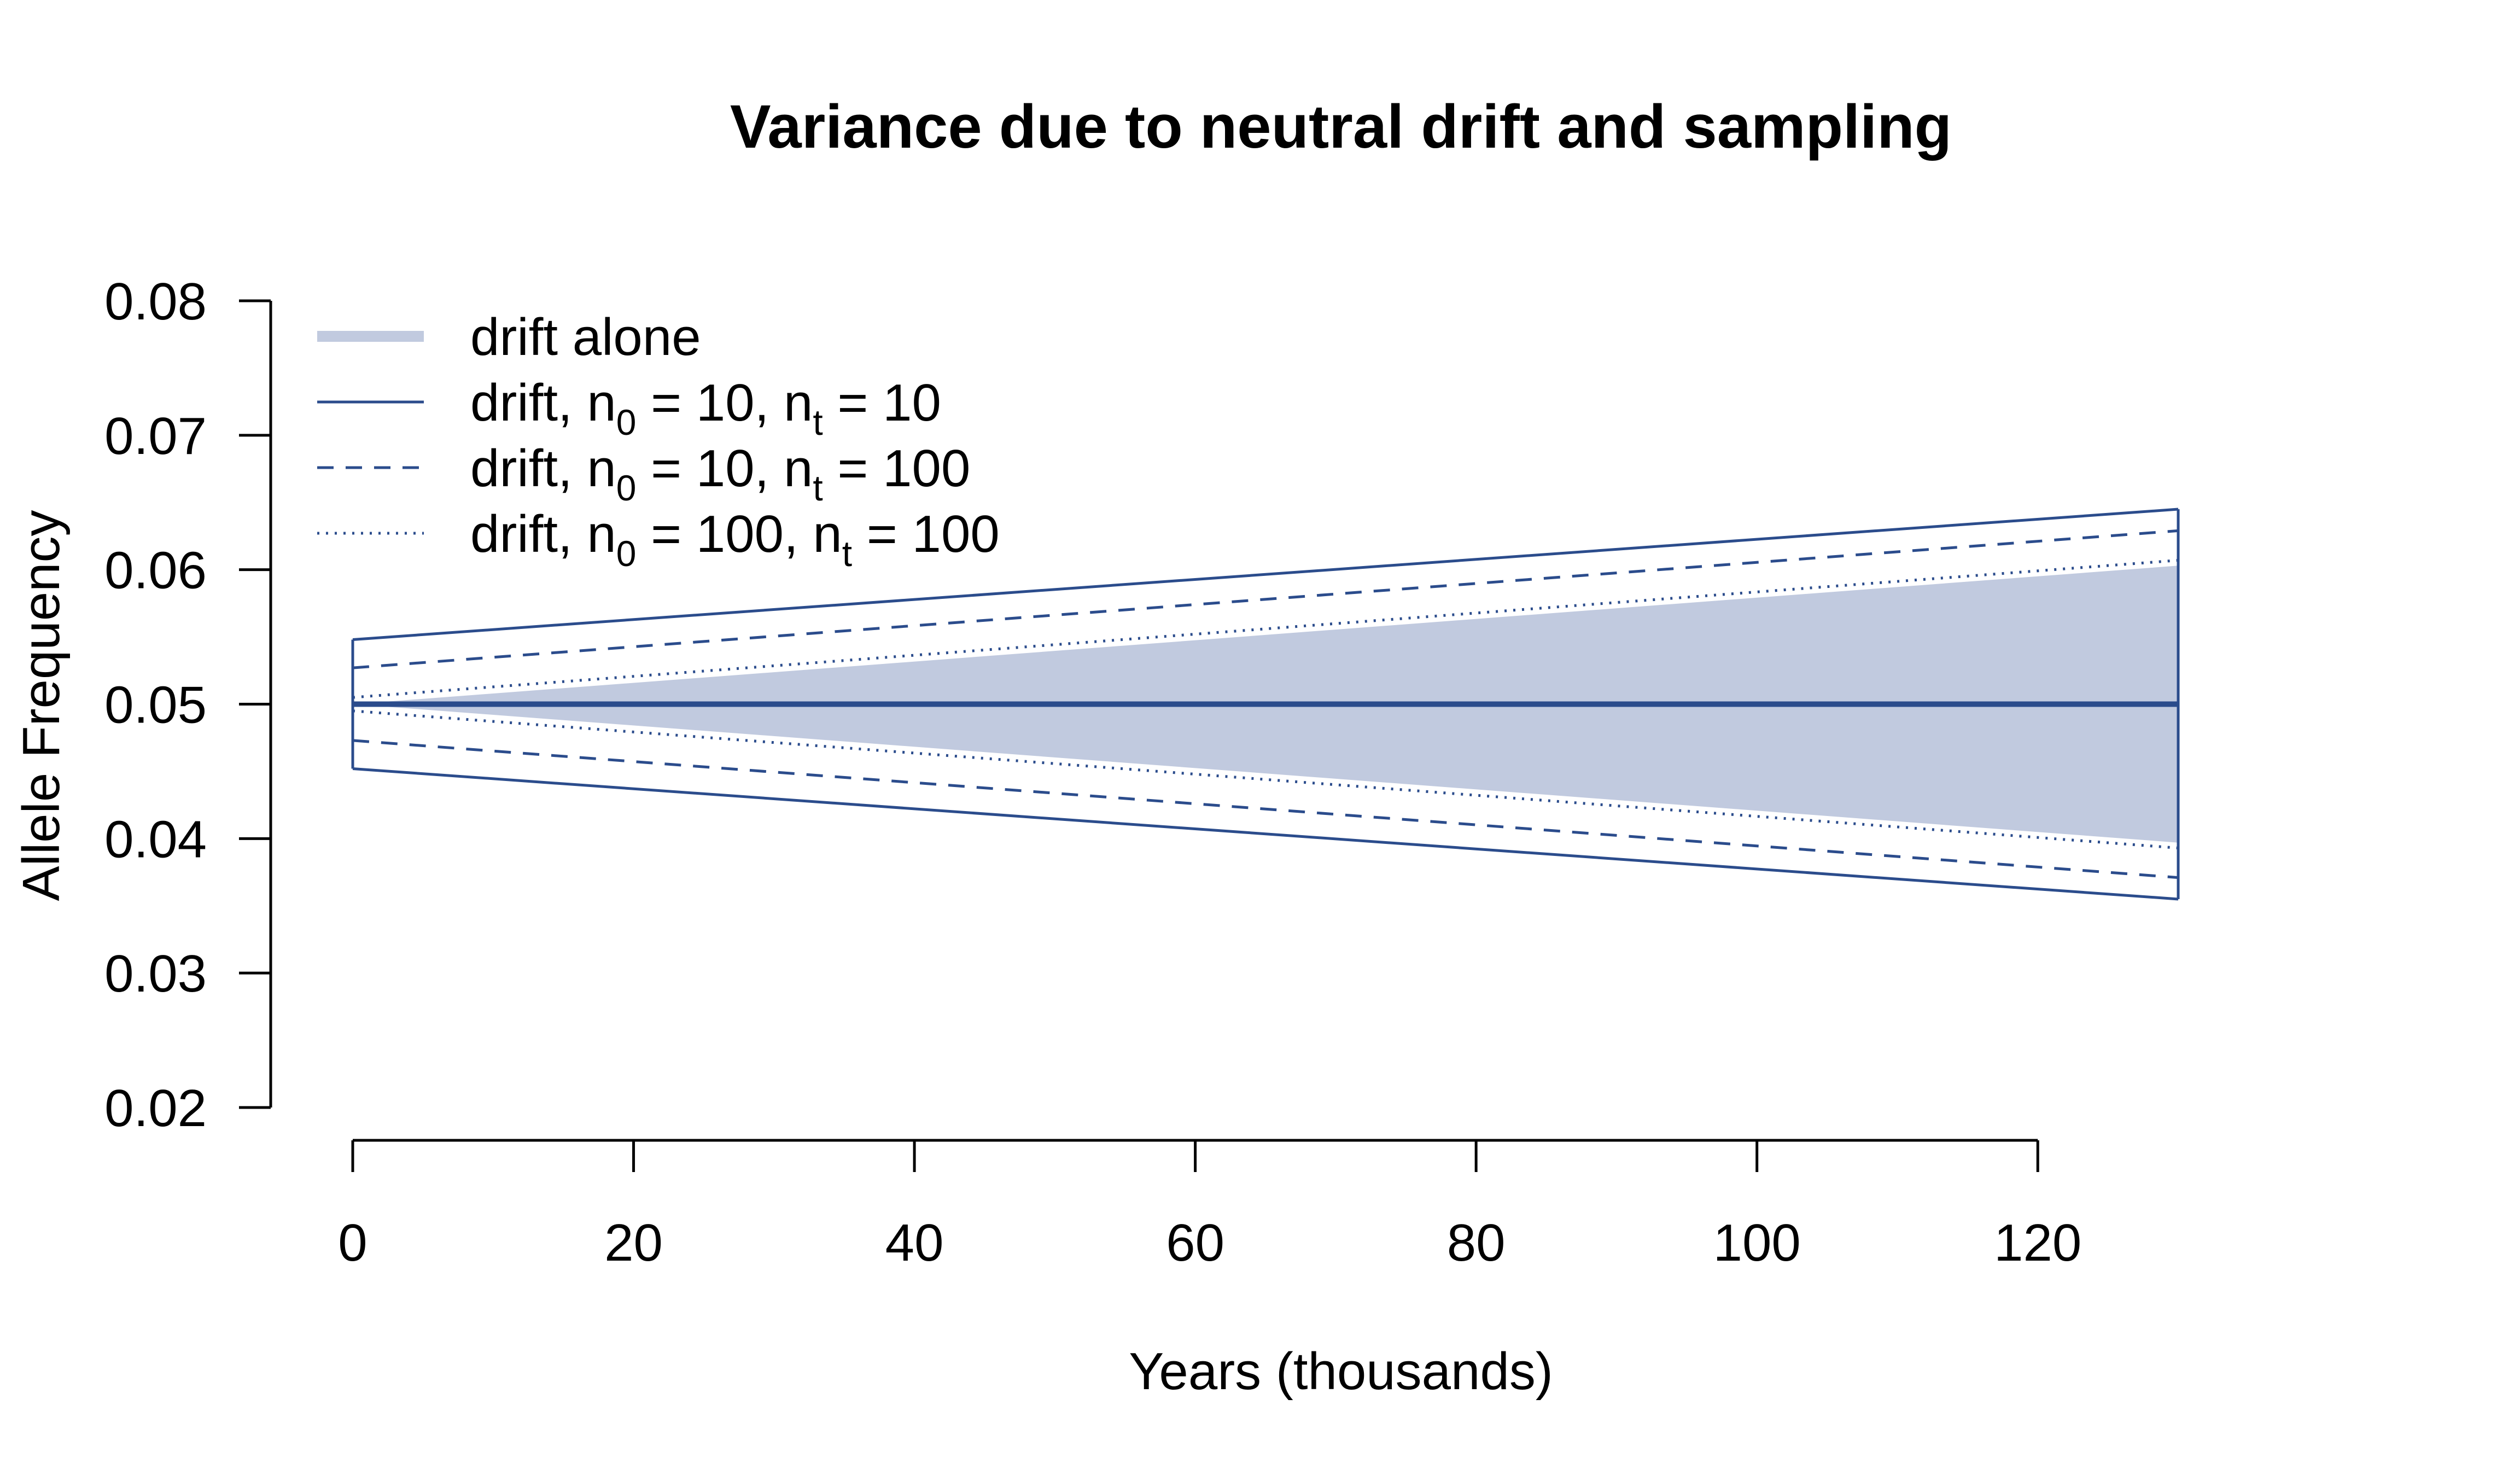 This screenshot has width=2520, height=1463. Describe the element at coordinates (1209, 1205) in the screenshot. I see `x-axis: 0 20 40 60 80 100 120` at that location.